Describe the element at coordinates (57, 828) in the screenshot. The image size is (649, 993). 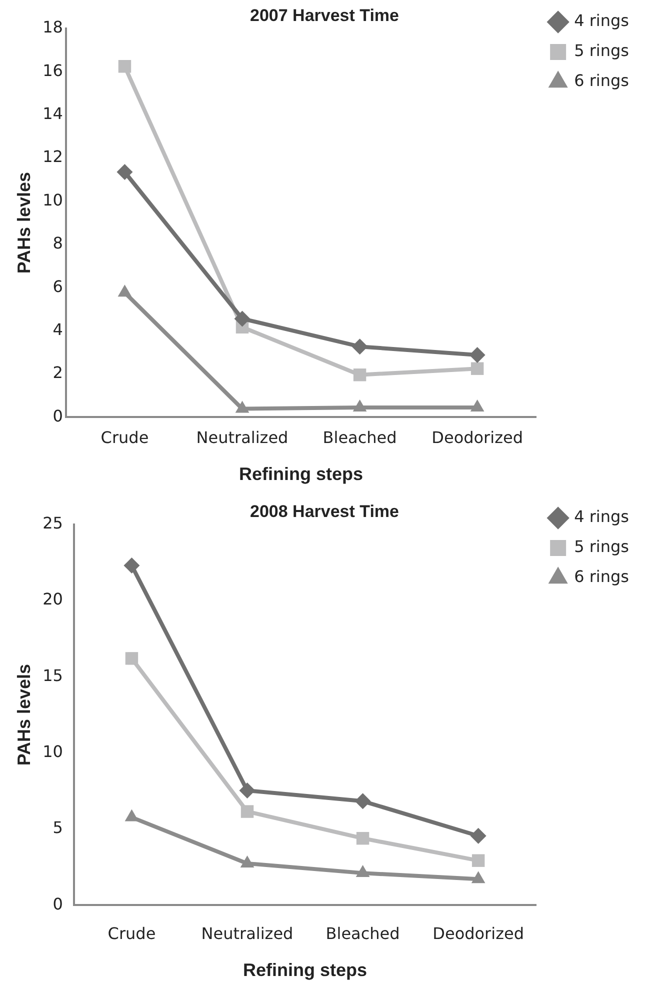
I see `y-tick-label: 5` at that location.